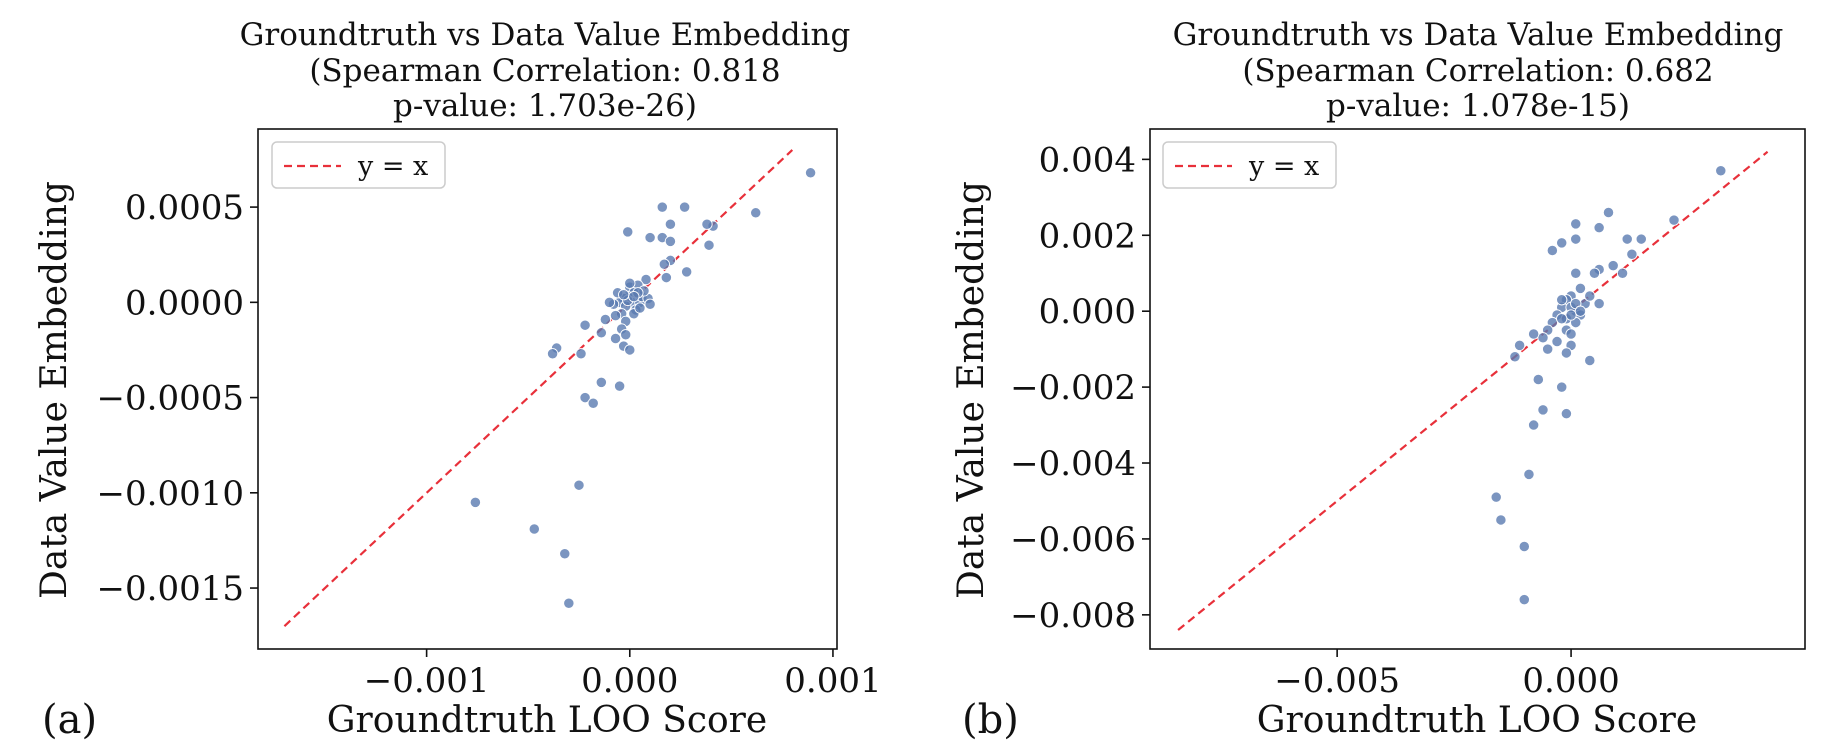 The image size is (1836, 756). What do you see at coordinates (544, 71) in the screenshot?
I see `panel-a-title-line-2: (Spearman Correlation: 0.818` at bounding box center [544, 71].